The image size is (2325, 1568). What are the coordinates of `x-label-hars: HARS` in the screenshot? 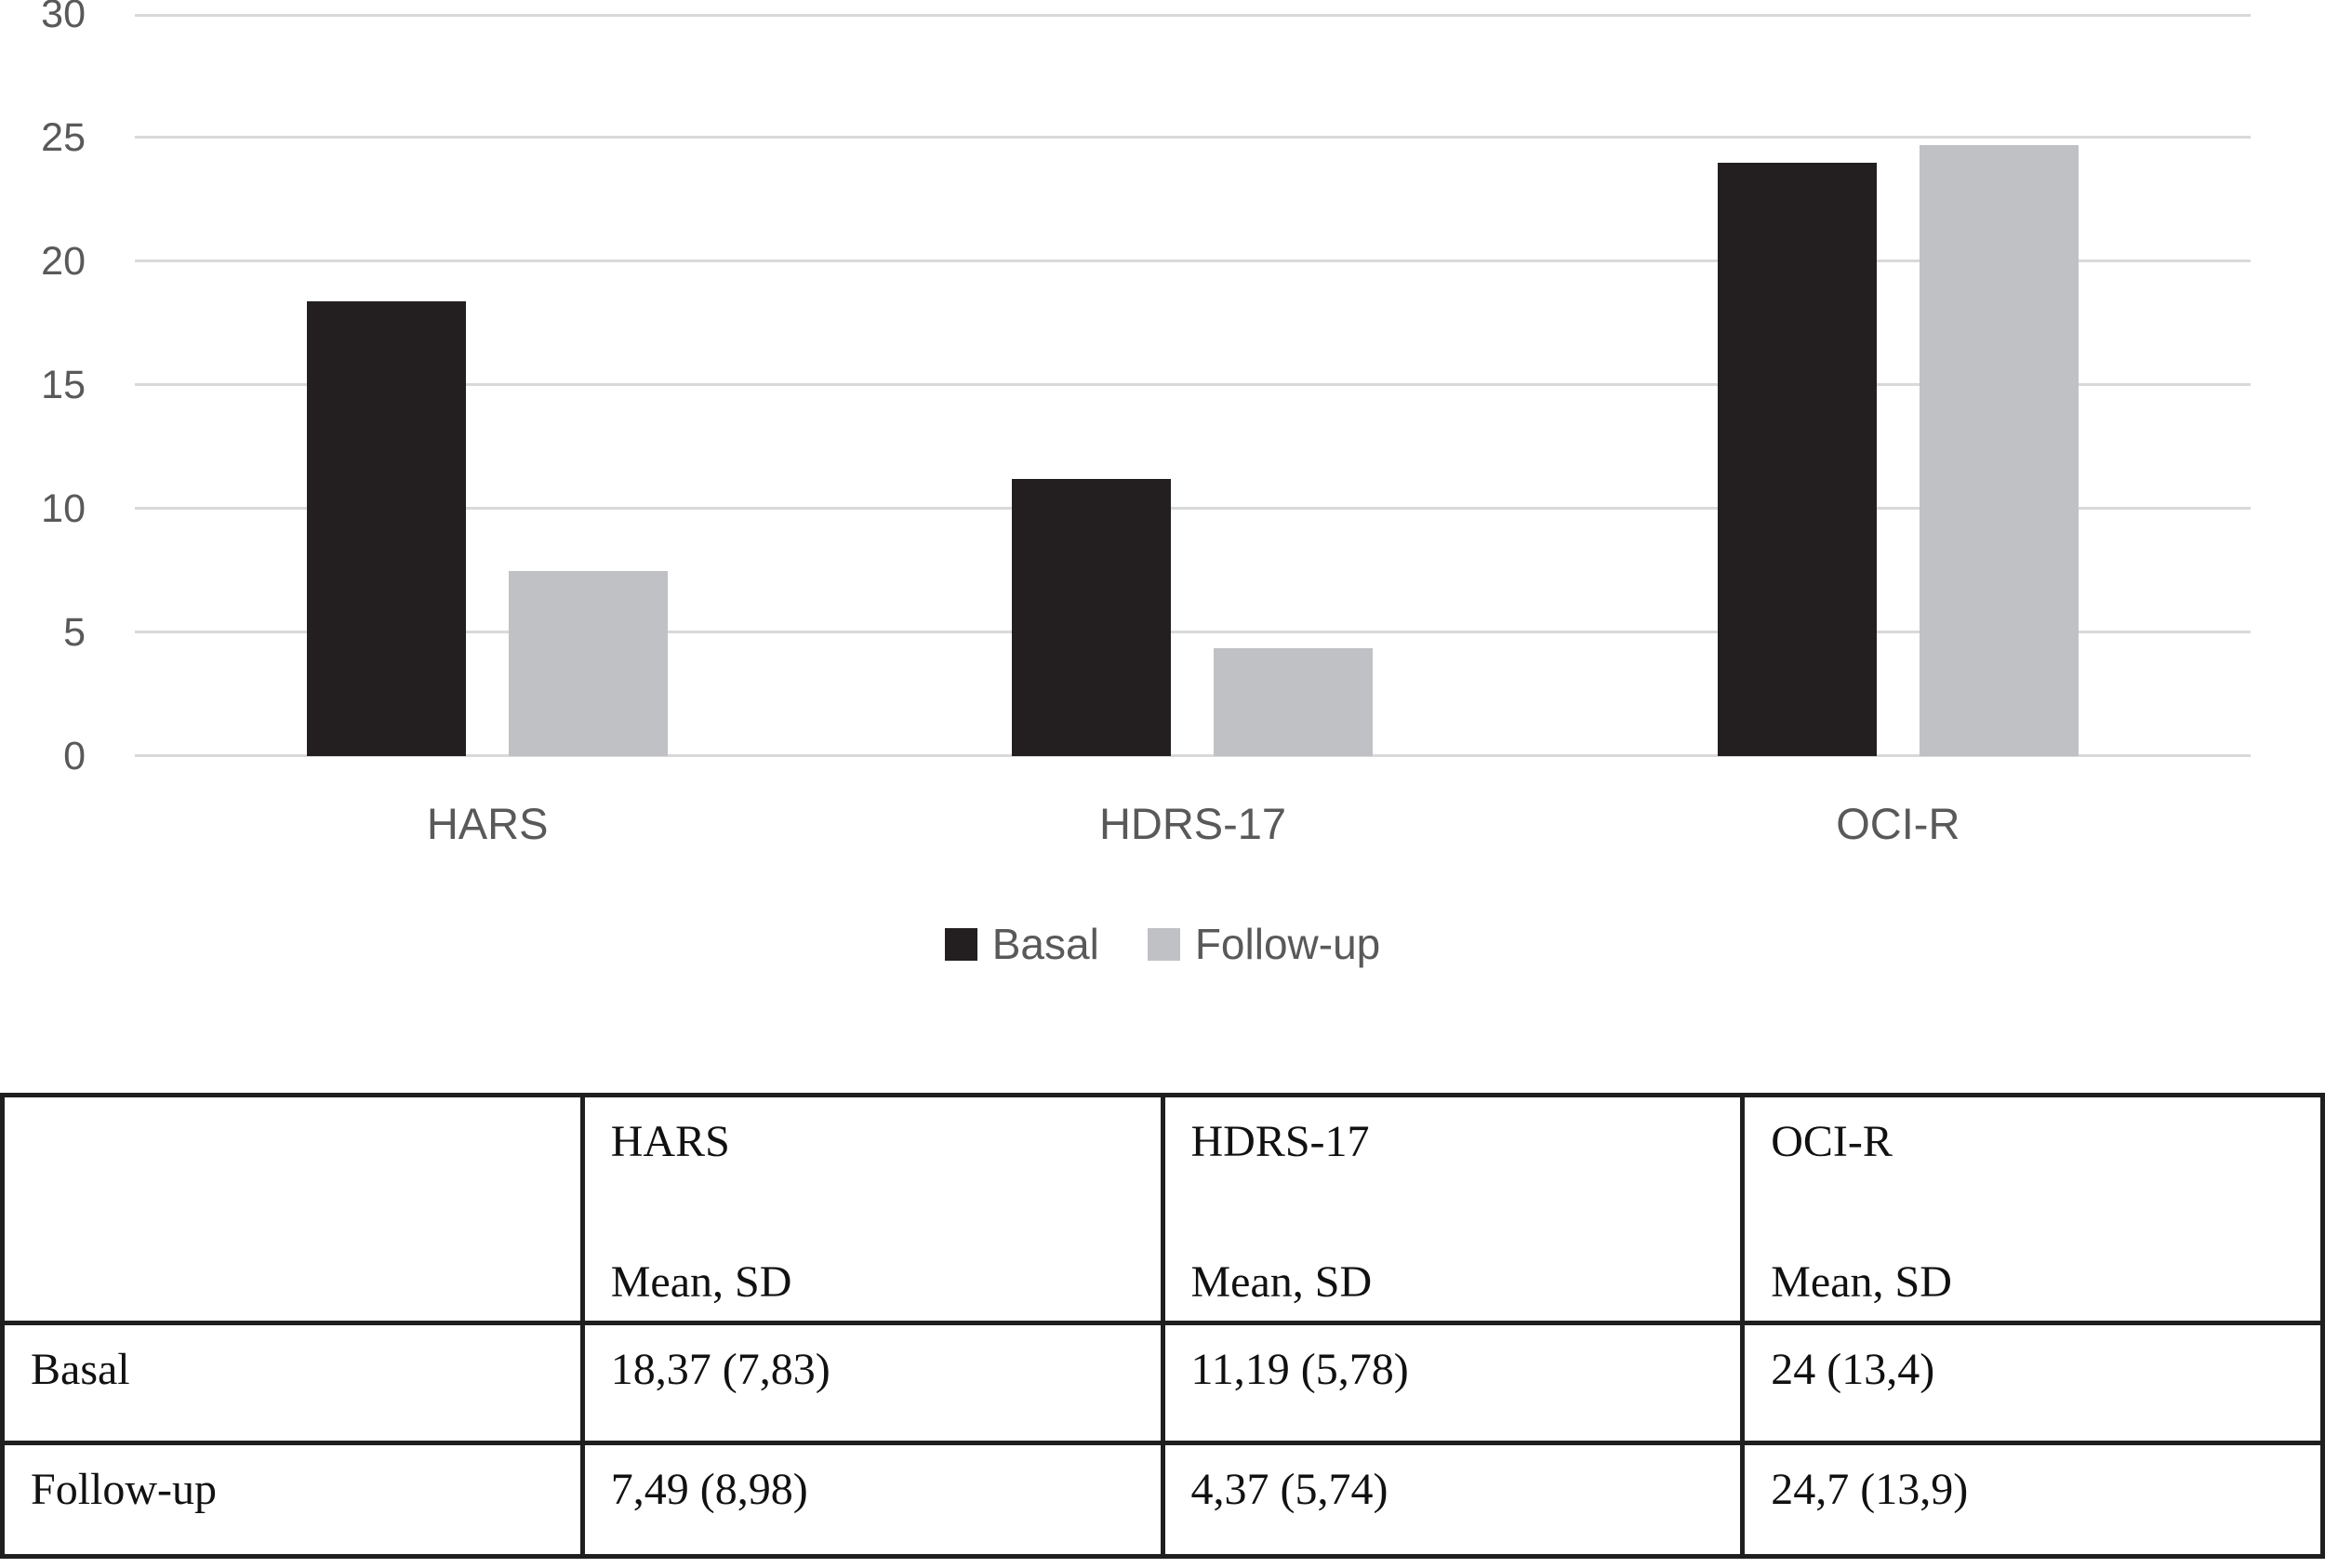 It's located at (487, 823).